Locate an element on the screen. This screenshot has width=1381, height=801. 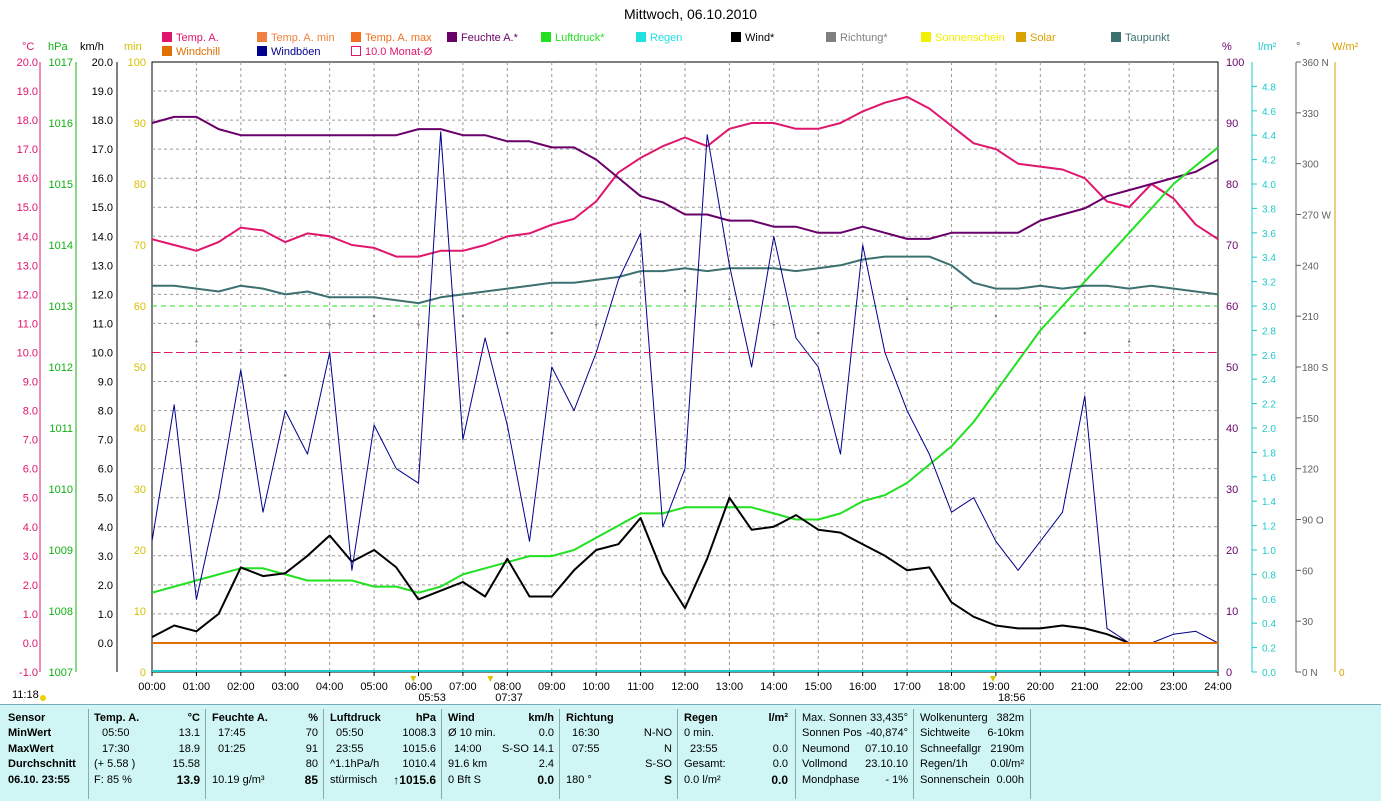
stats-value: 0.0l/m² is located at coordinates (1007, 764).